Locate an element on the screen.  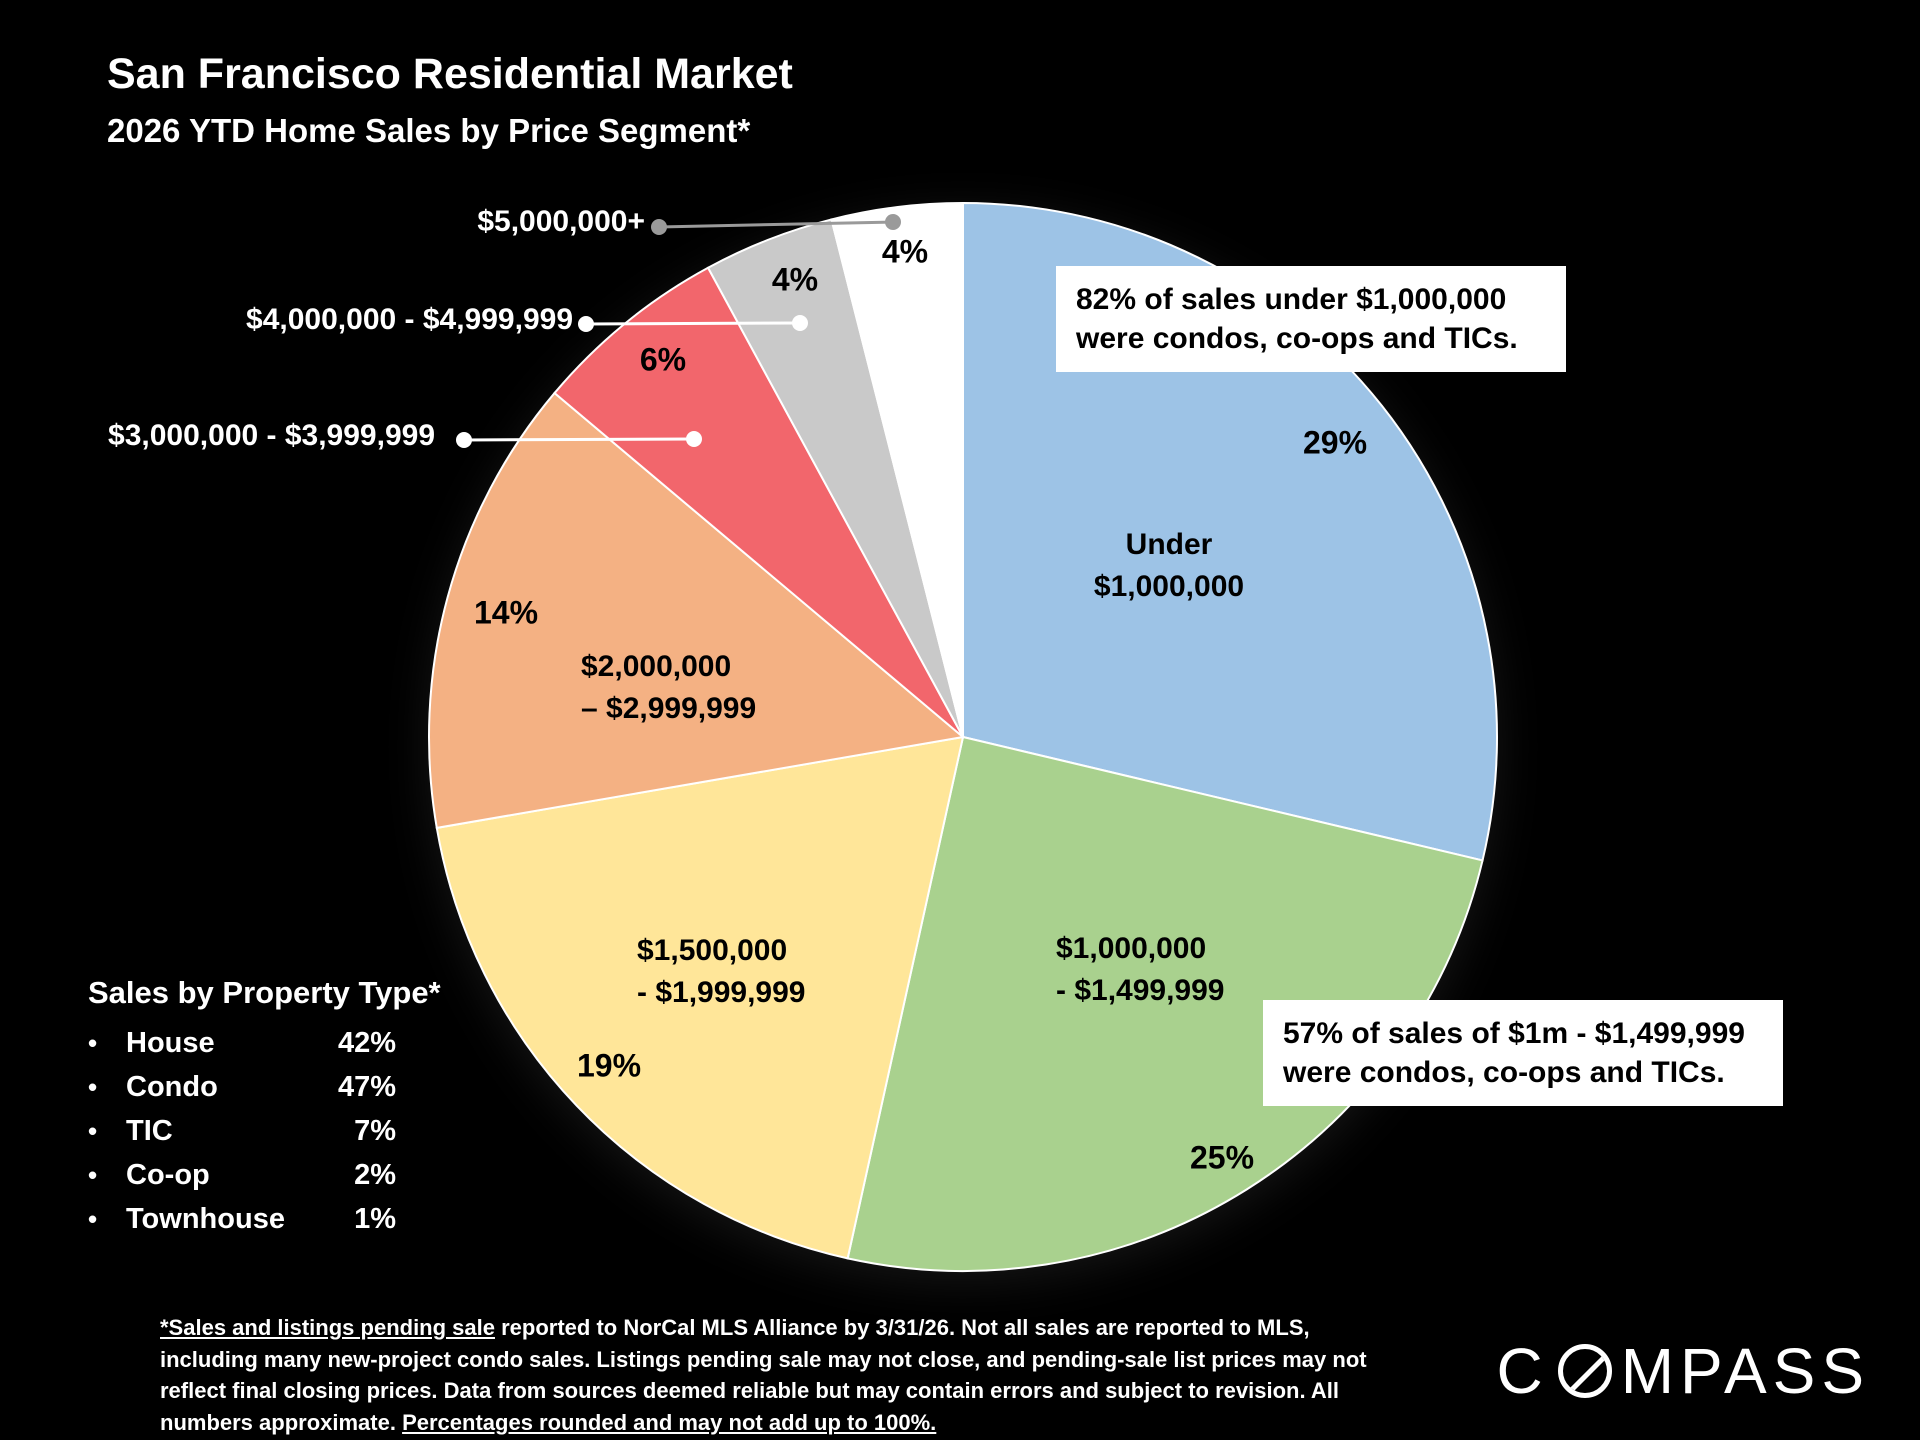
pct-under-1m: 29% is located at coordinates (1335, 442).